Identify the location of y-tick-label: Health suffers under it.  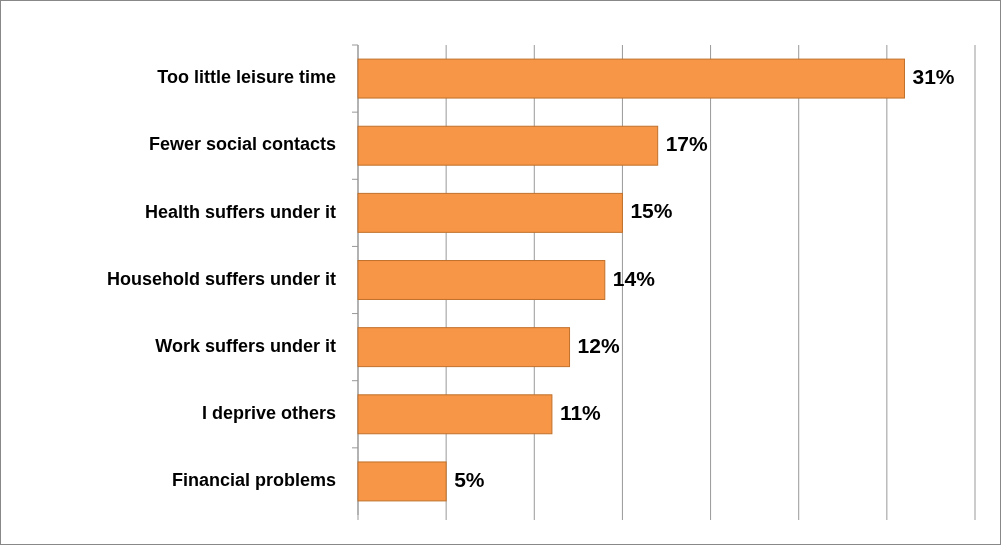
(240, 211).